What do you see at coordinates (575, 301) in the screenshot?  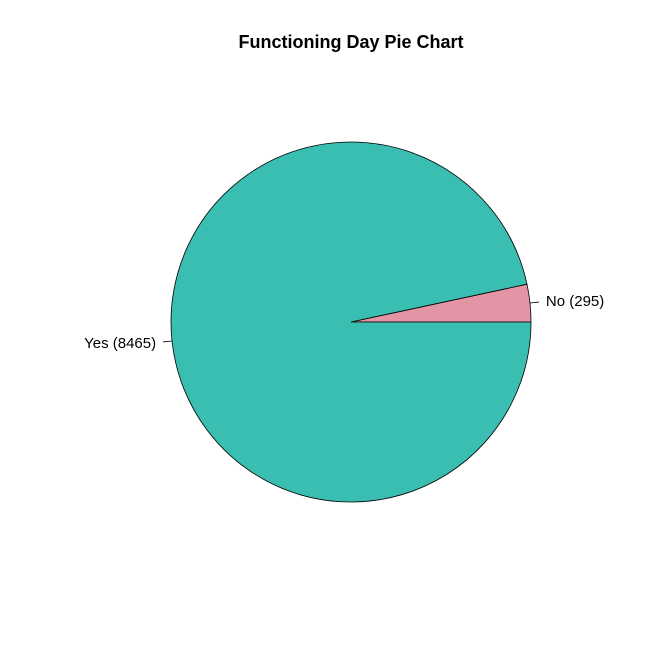 I see `slice-label-no: No (295)` at bounding box center [575, 301].